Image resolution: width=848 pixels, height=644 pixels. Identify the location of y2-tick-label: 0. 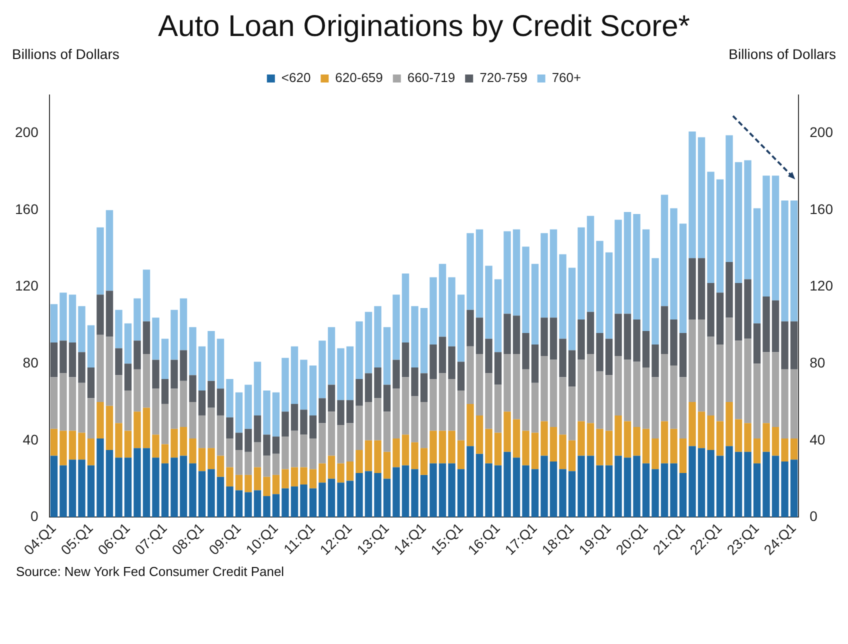
(814, 516).